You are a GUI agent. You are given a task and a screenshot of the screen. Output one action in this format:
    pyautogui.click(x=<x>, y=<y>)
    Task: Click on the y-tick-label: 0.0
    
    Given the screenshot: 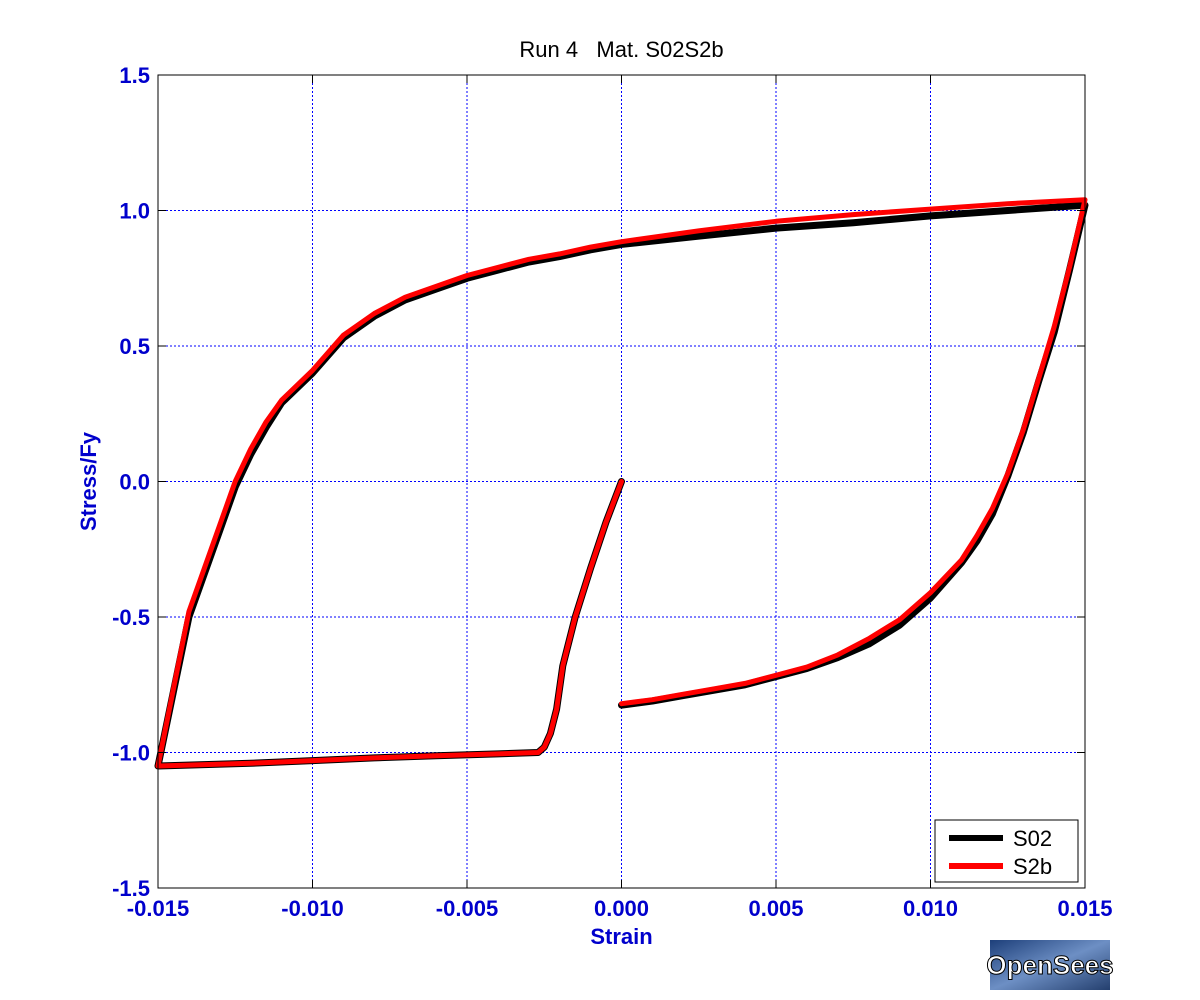 What is the action you would take?
    pyautogui.click(x=134, y=482)
    